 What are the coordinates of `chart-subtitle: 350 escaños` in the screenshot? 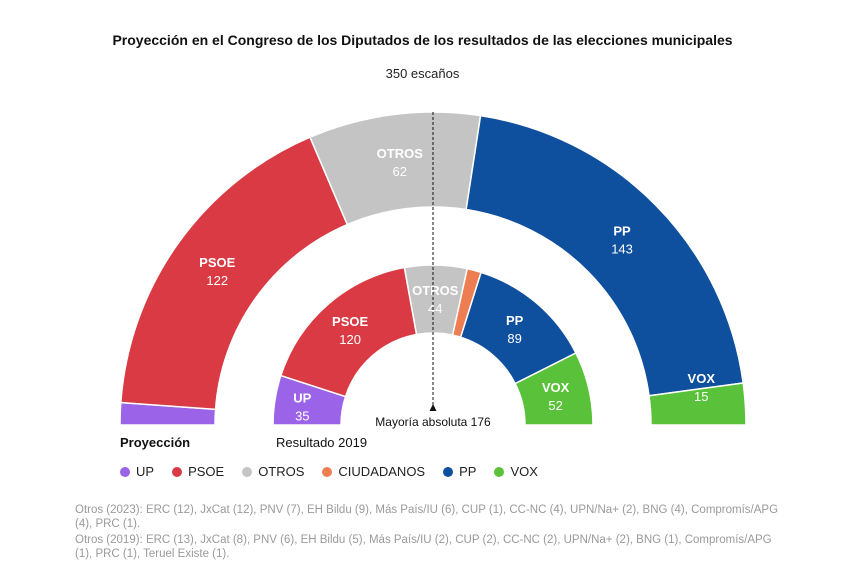 It's located at (422, 73).